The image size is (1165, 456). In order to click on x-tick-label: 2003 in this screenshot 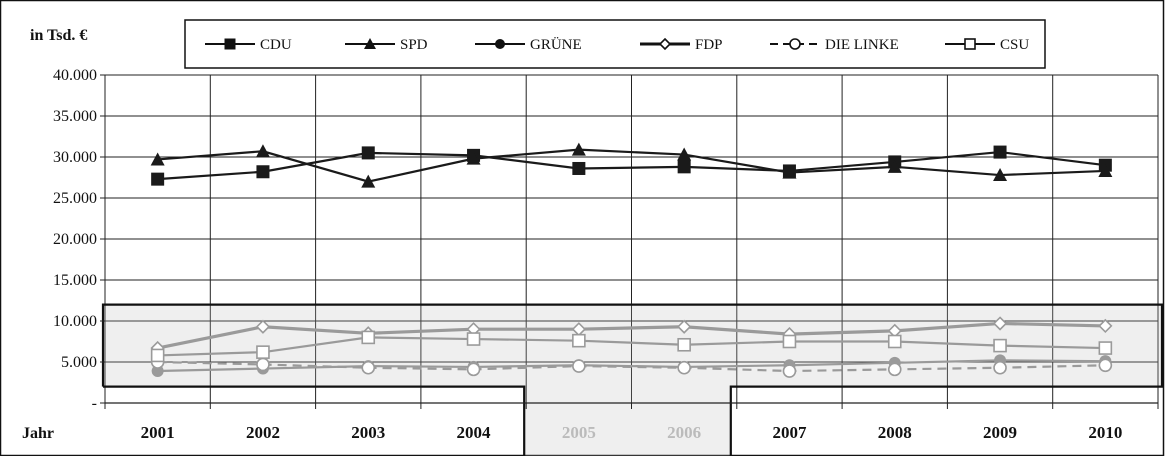, I will do `click(368, 432)`.